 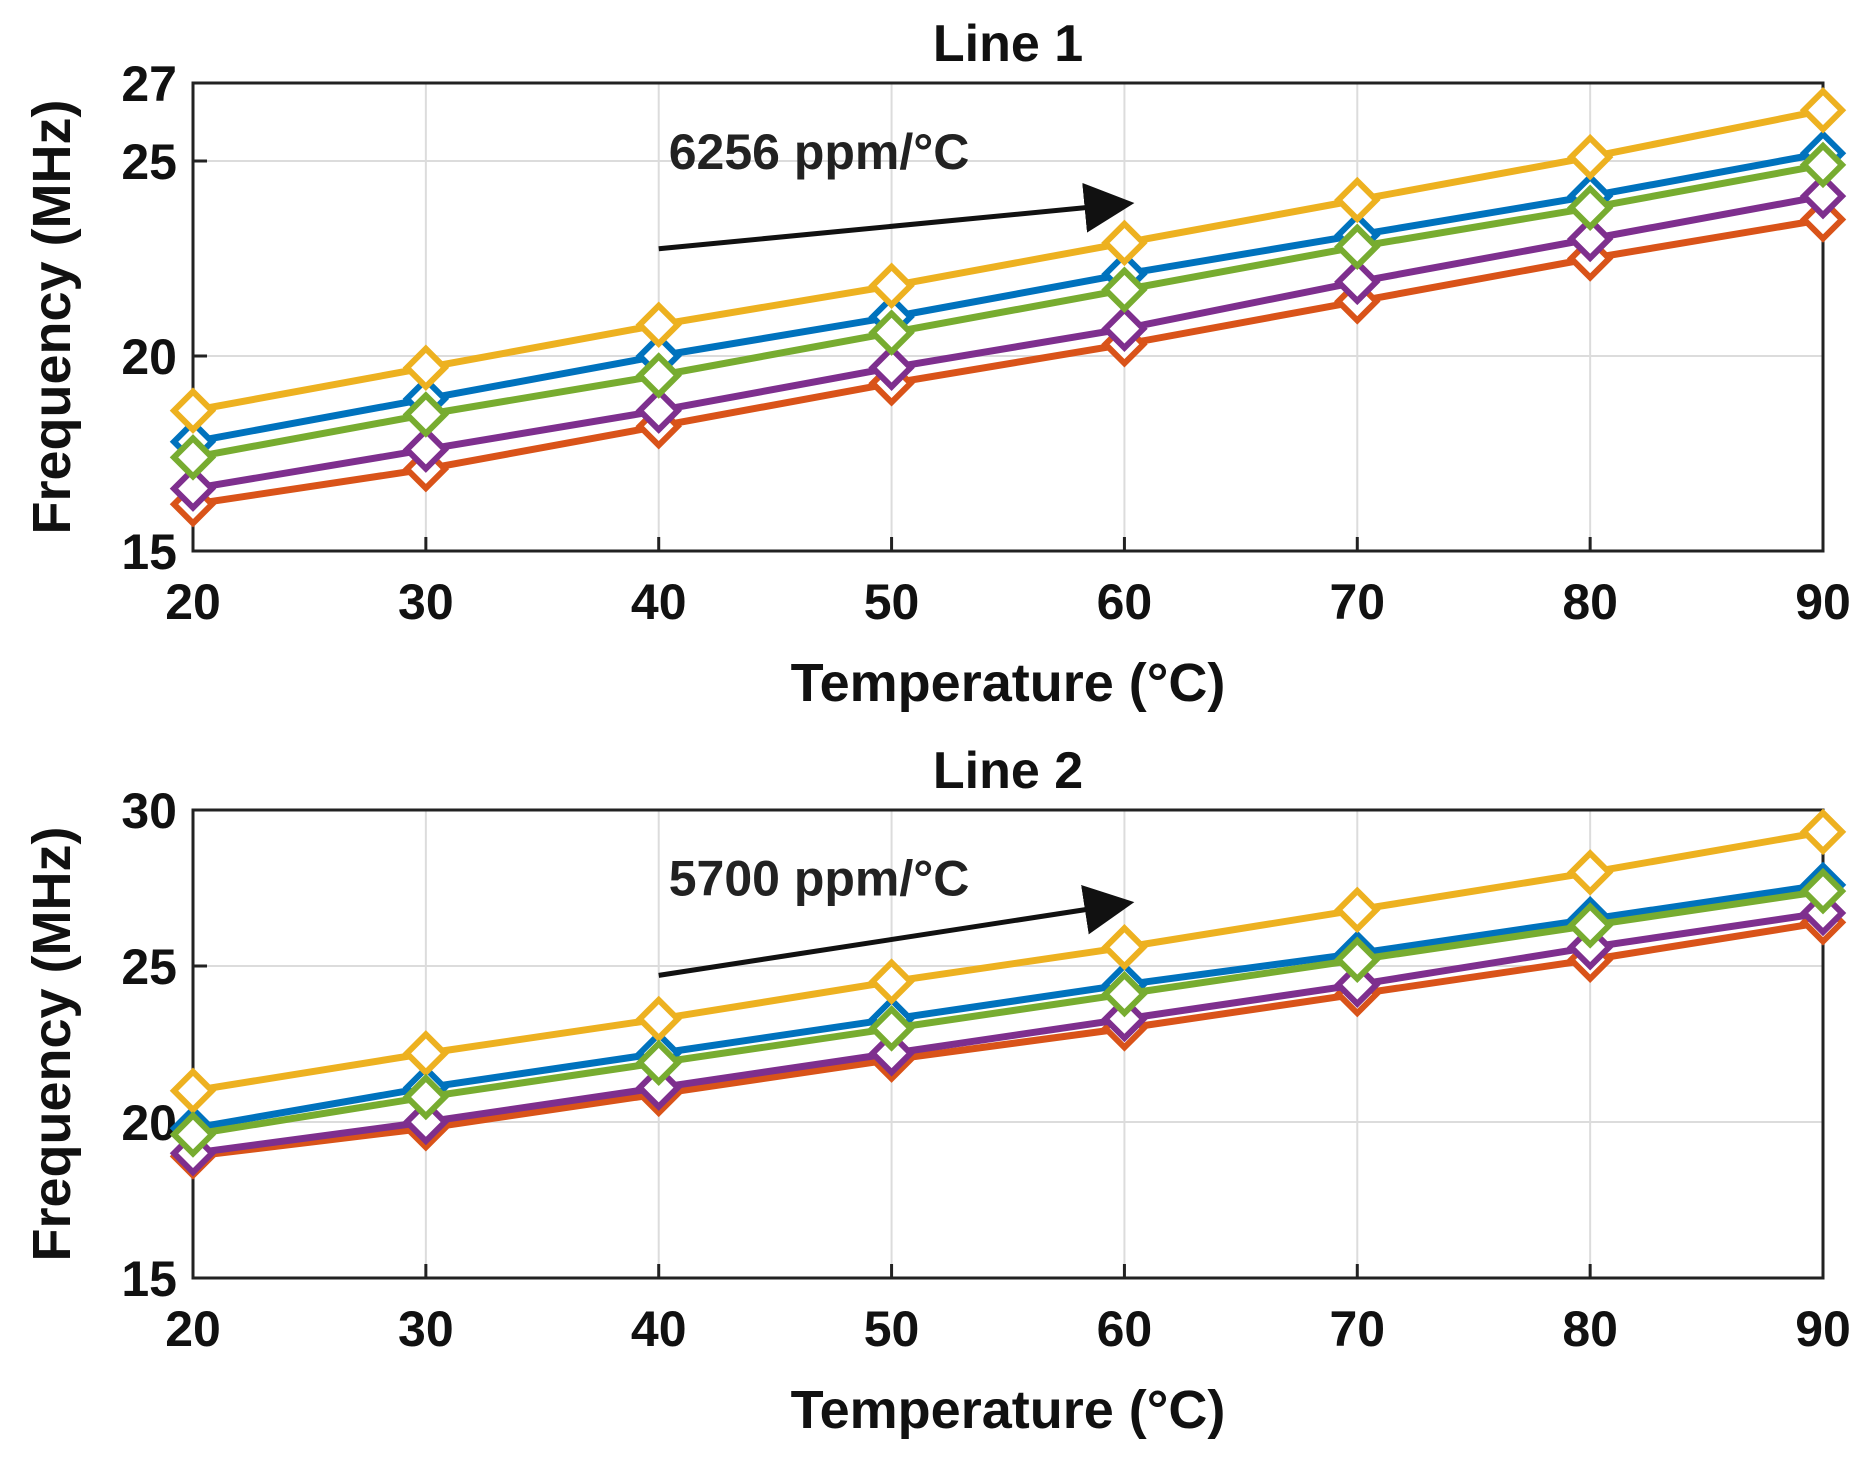 I want to click on y-tick-label: 27, so click(x=149, y=84).